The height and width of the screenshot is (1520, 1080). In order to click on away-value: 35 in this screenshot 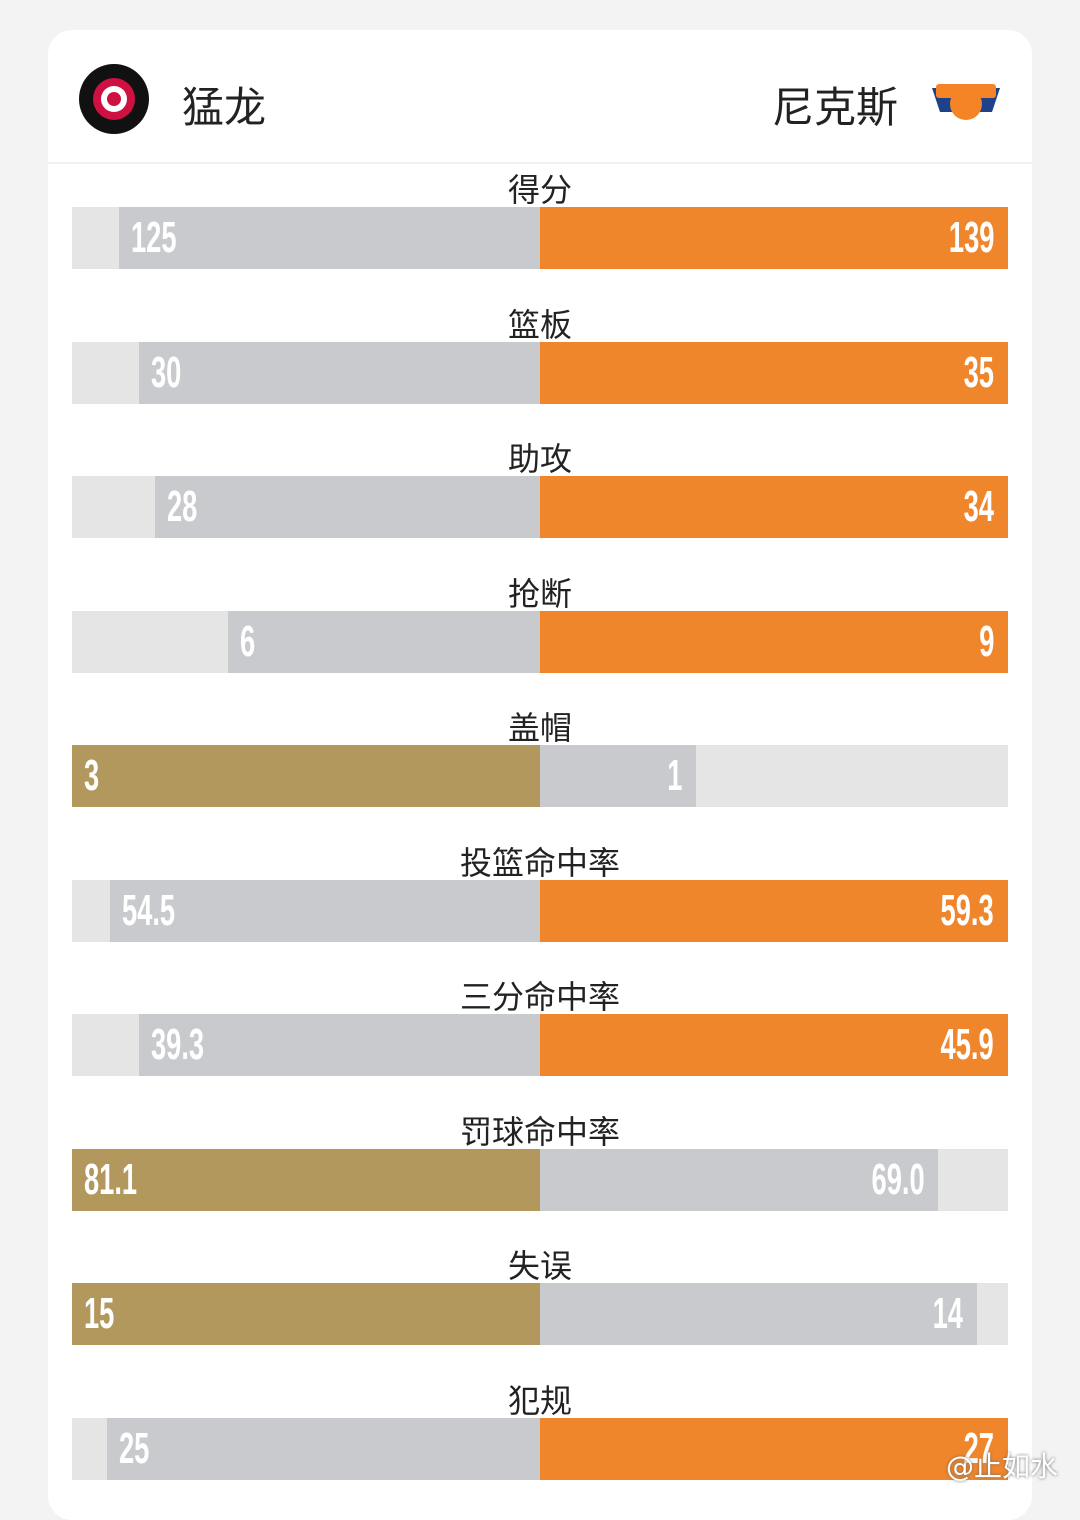, I will do `click(969, 373)`.